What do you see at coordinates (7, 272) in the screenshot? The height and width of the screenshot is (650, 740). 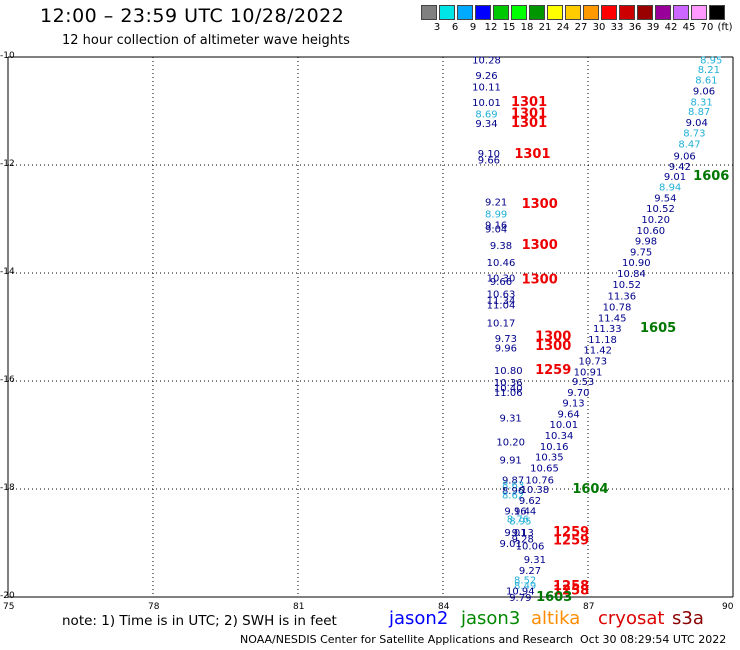 I see `y-tick-label: -14` at bounding box center [7, 272].